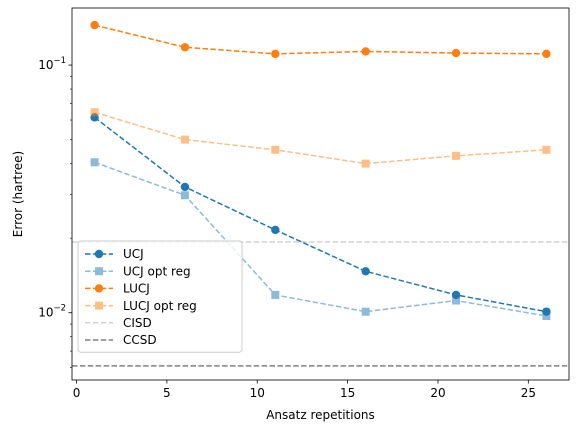 This screenshot has width=578, height=432. Describe the element at coordinates (117, 289) in the screenshot. I see `legend-entry-lucj: LUCJ` at that location.